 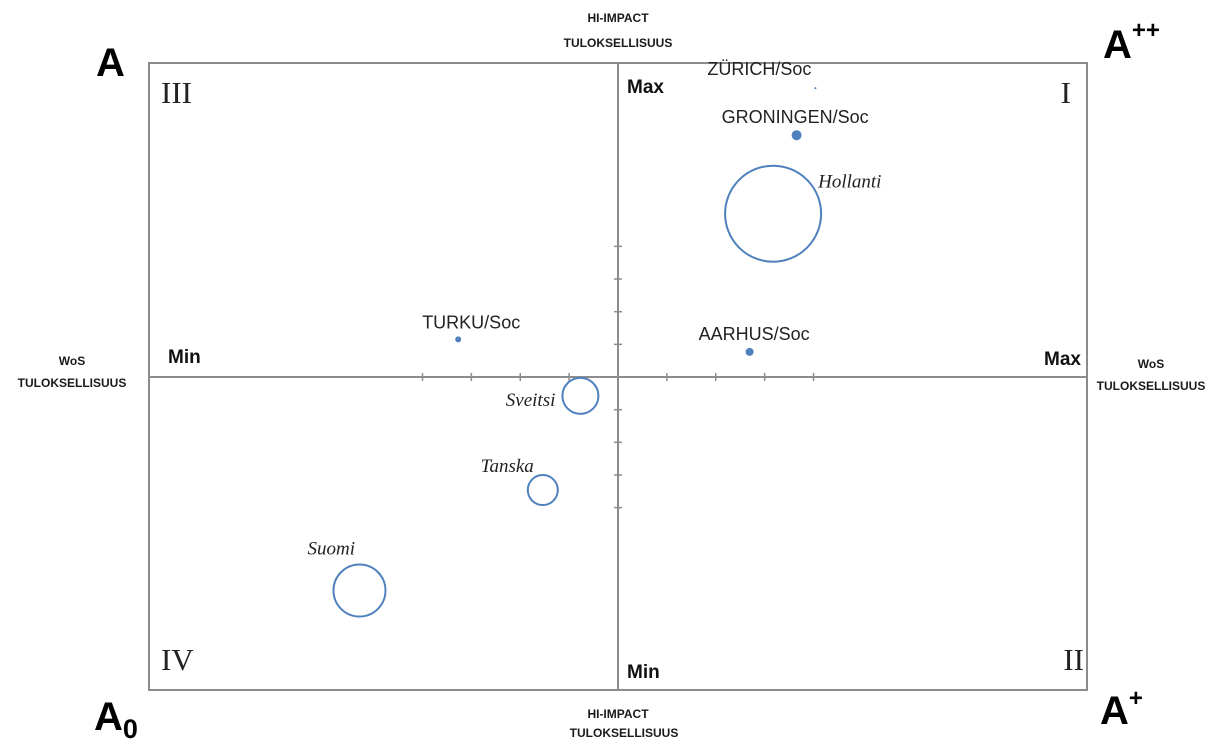 What do you see at coordinates (643, 672) in the screenshot?
I see `y-min-label: Min` at bounding box center [643, 672].